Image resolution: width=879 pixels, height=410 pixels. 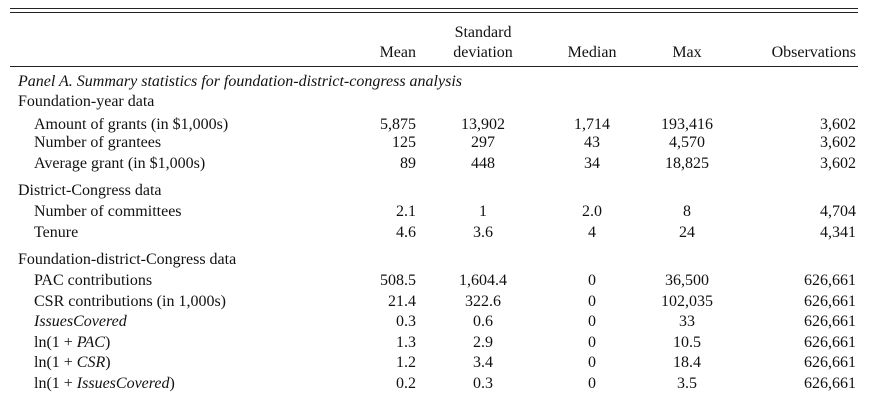 I want to click on row-median: 2.0, so click(x=592, y=211).